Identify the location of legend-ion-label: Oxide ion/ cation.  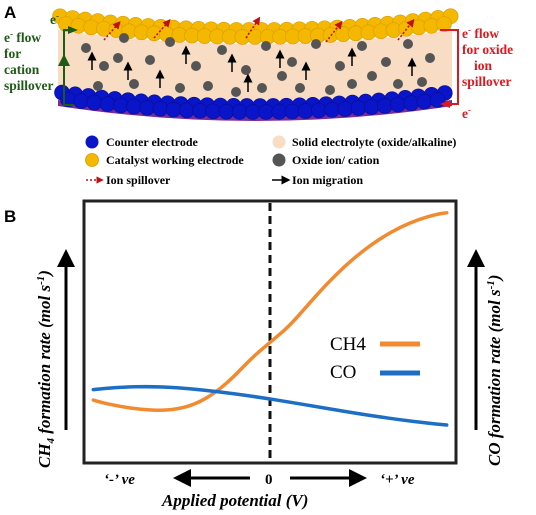
(336, 160).